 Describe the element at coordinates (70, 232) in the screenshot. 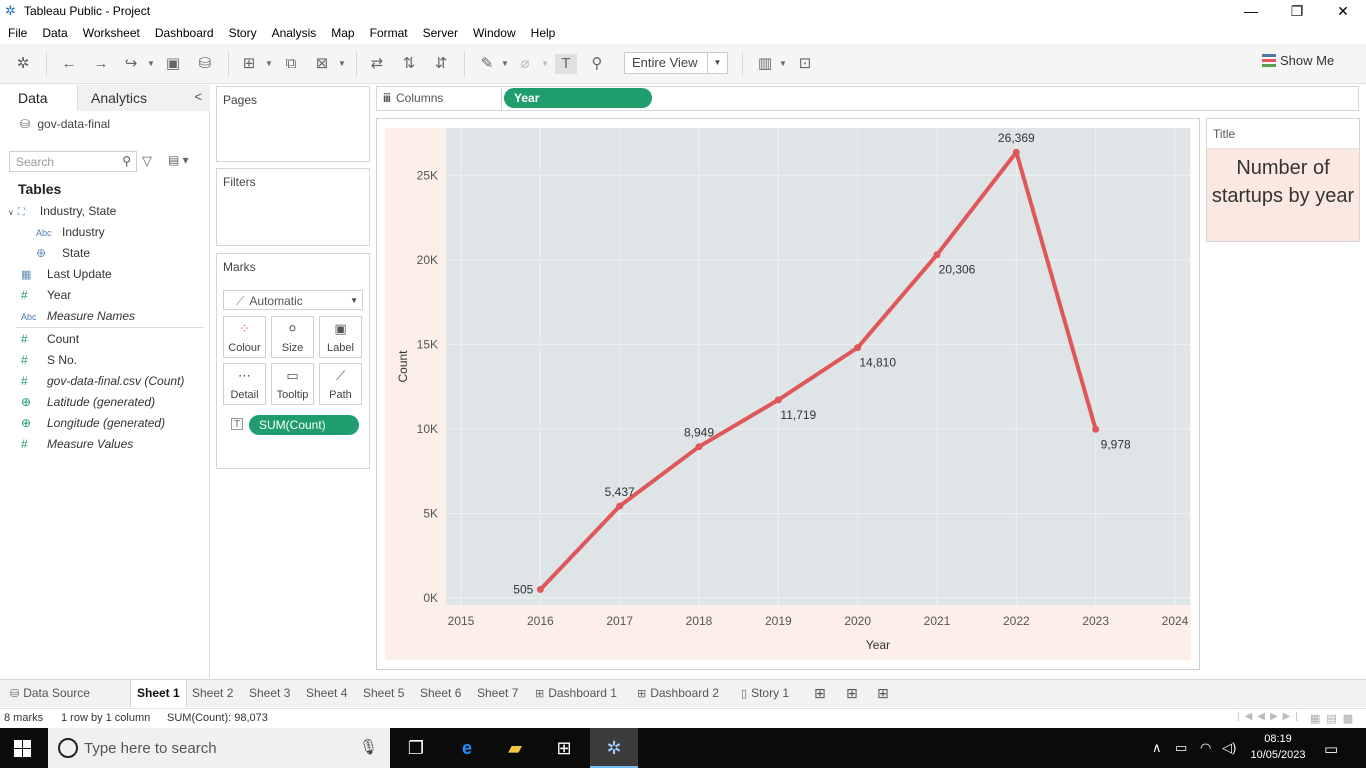

I see `field-industry: Abc Industry` at that location.